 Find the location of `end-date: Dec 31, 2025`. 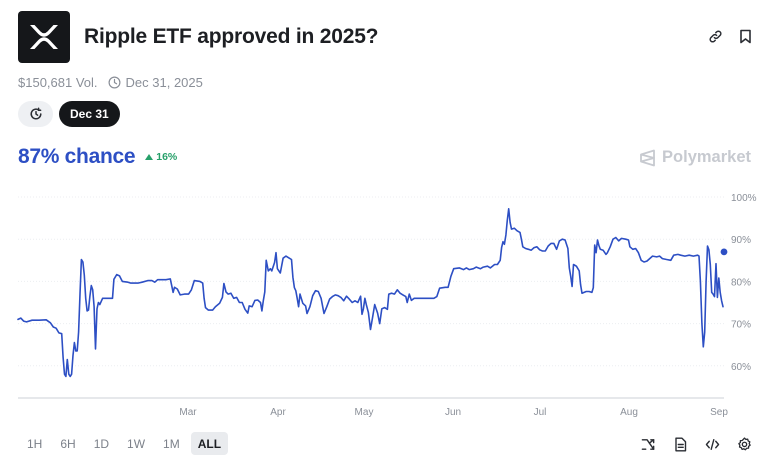

end-date: Dec 31, 2025 is located at coordinates (164, 82).